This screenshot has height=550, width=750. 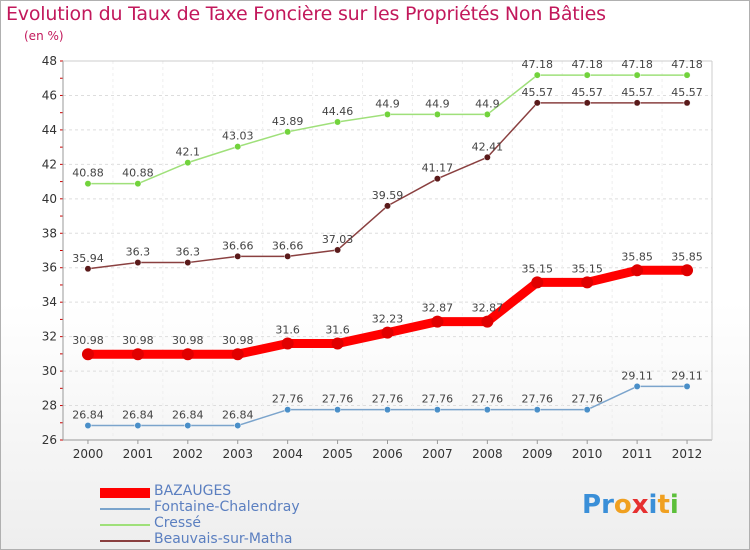 What do you see at coordinates (49, 130) in the screenshot?
I see `y-tick-label: 44` at bounding box center [49, 130].